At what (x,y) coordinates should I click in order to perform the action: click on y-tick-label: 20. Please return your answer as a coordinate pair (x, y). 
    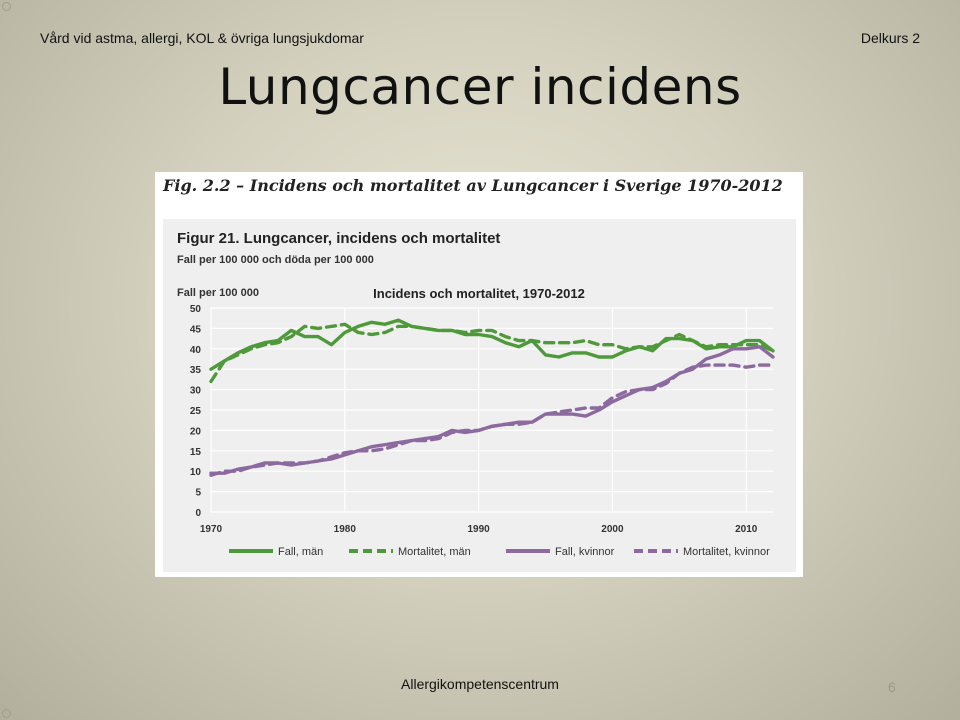
    Looking at the image, I should click on (196, 431).